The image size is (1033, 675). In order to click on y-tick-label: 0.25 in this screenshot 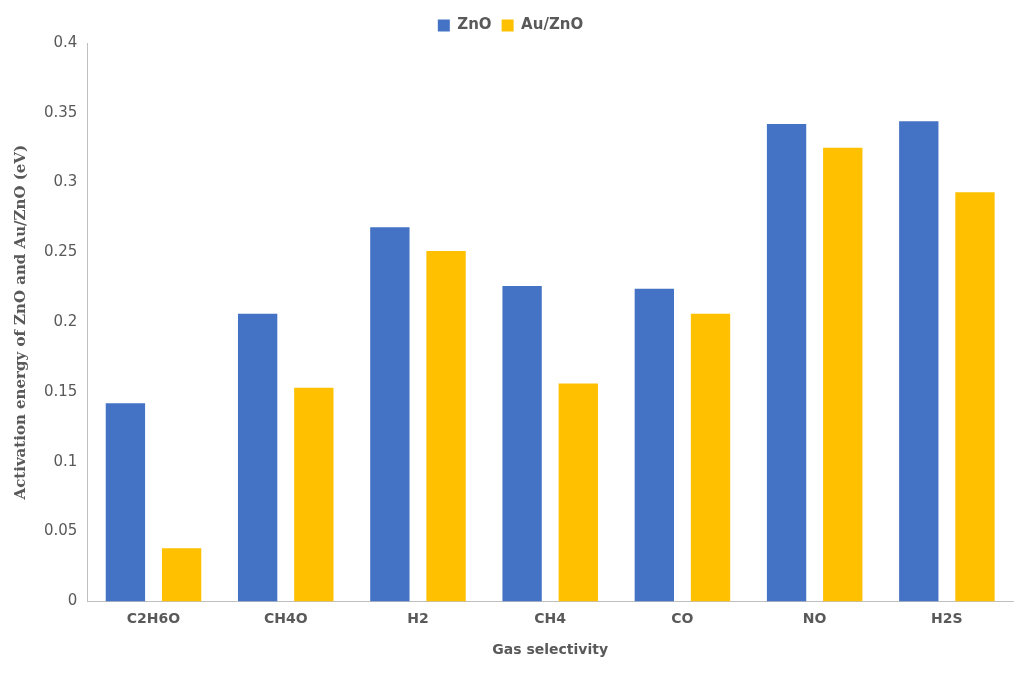, I will do `click(60, 251)`.